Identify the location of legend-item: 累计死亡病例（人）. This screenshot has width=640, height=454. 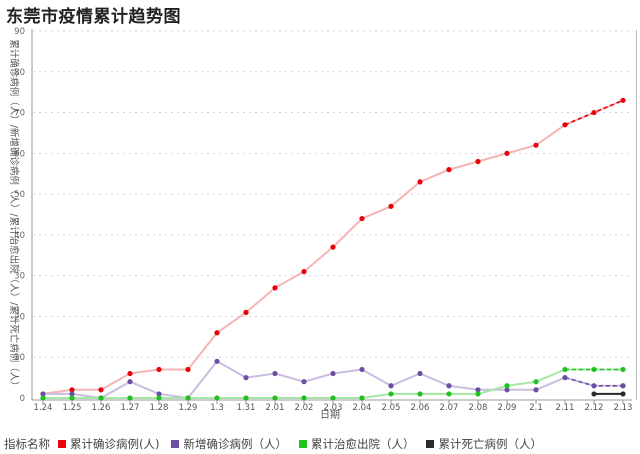
(484, 444).